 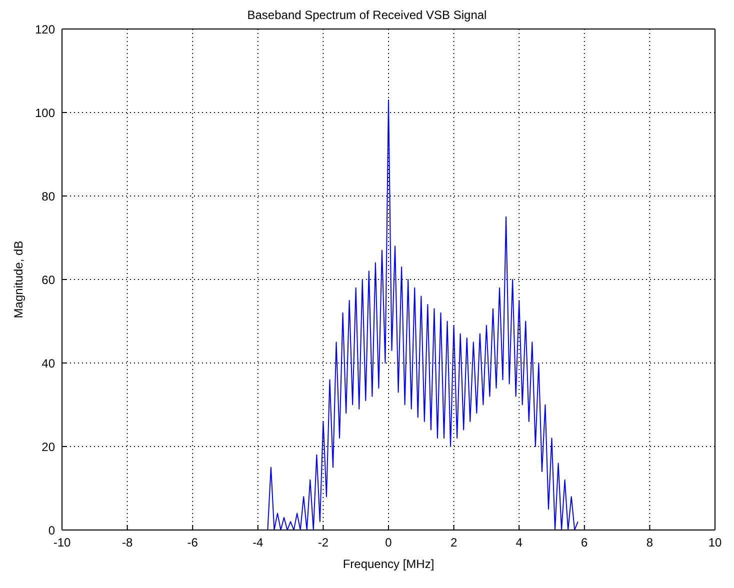 What do you see at coordinates (519, 543) in the screenshot?
I see `x-tick-label: 4` at bounding box center [519, 543].